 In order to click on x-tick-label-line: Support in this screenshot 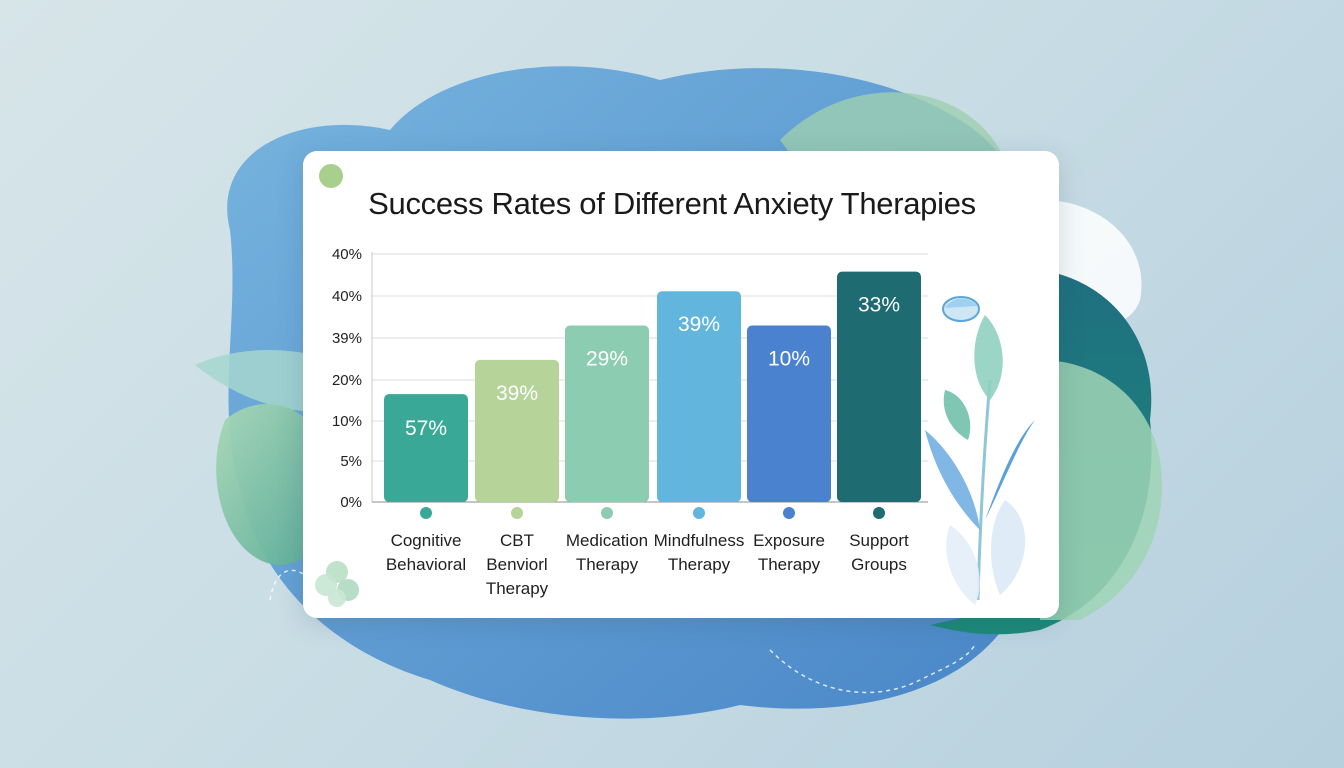, I will do `click(879, 540)`.